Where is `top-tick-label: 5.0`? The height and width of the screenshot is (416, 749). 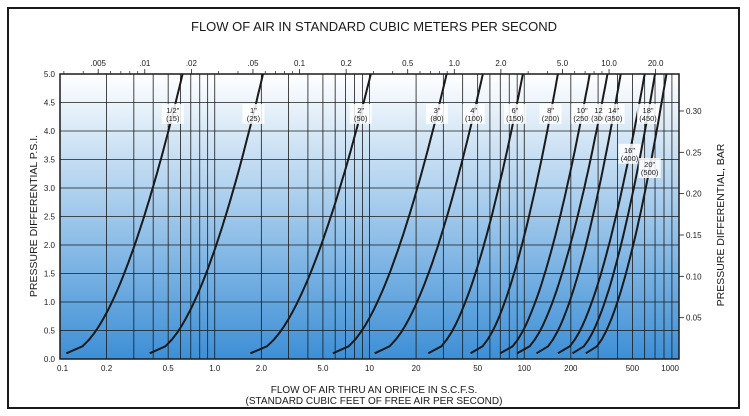 top-tick-label: 5.0 is located at coordinates (563, 63).